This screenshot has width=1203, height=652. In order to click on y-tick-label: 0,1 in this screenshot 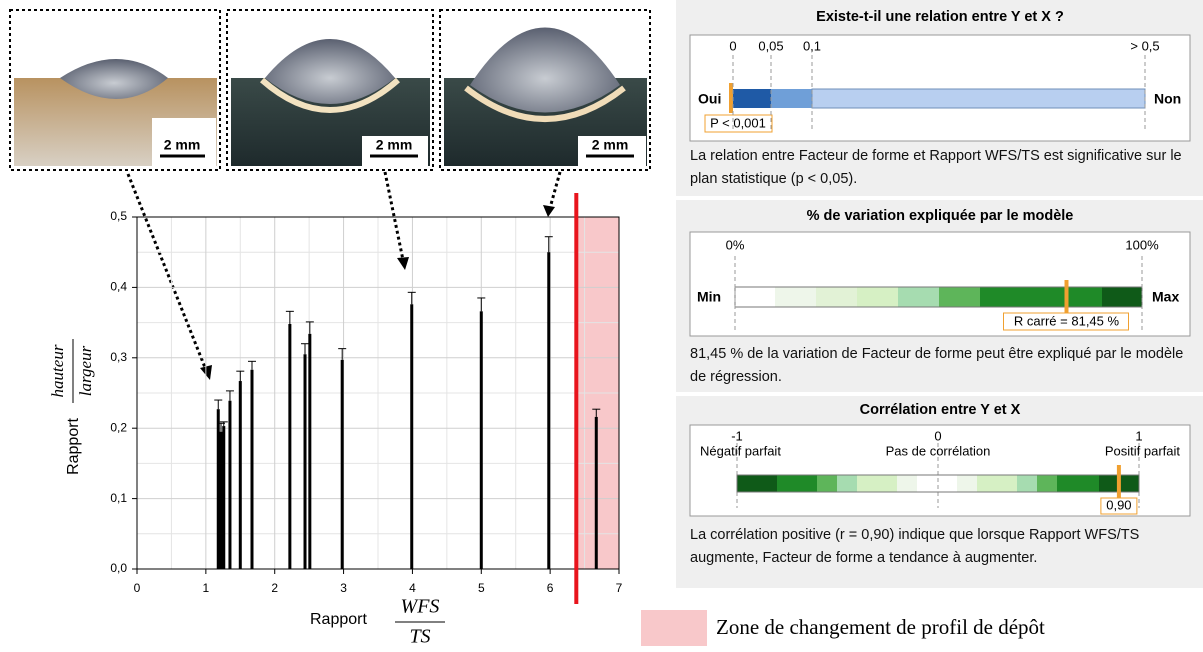, I will do `click(118, 498)`.